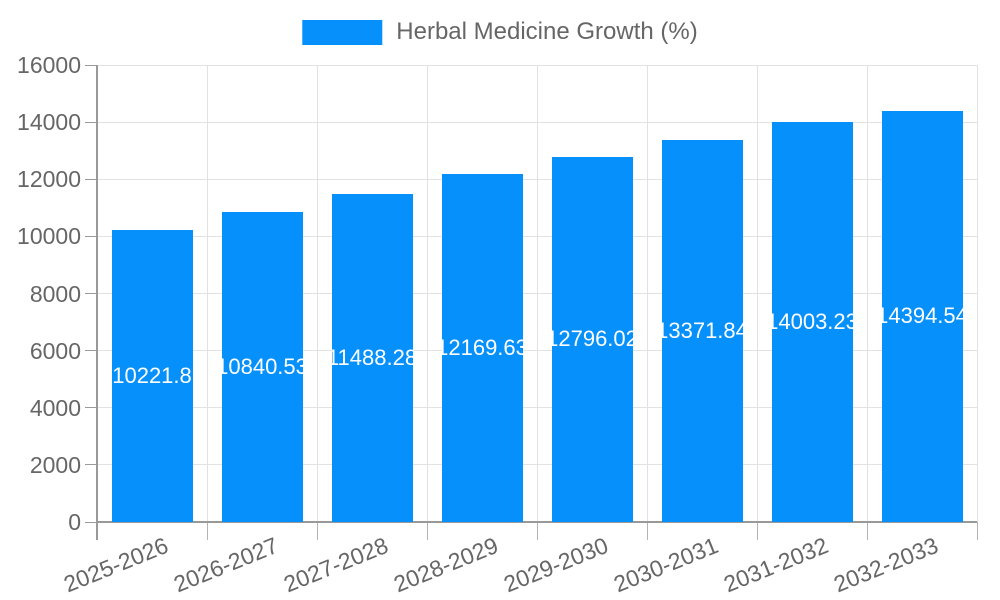 The image size is (1000, 600). I want to click on y-axis-tick-label: 2000, so click(55, 464).